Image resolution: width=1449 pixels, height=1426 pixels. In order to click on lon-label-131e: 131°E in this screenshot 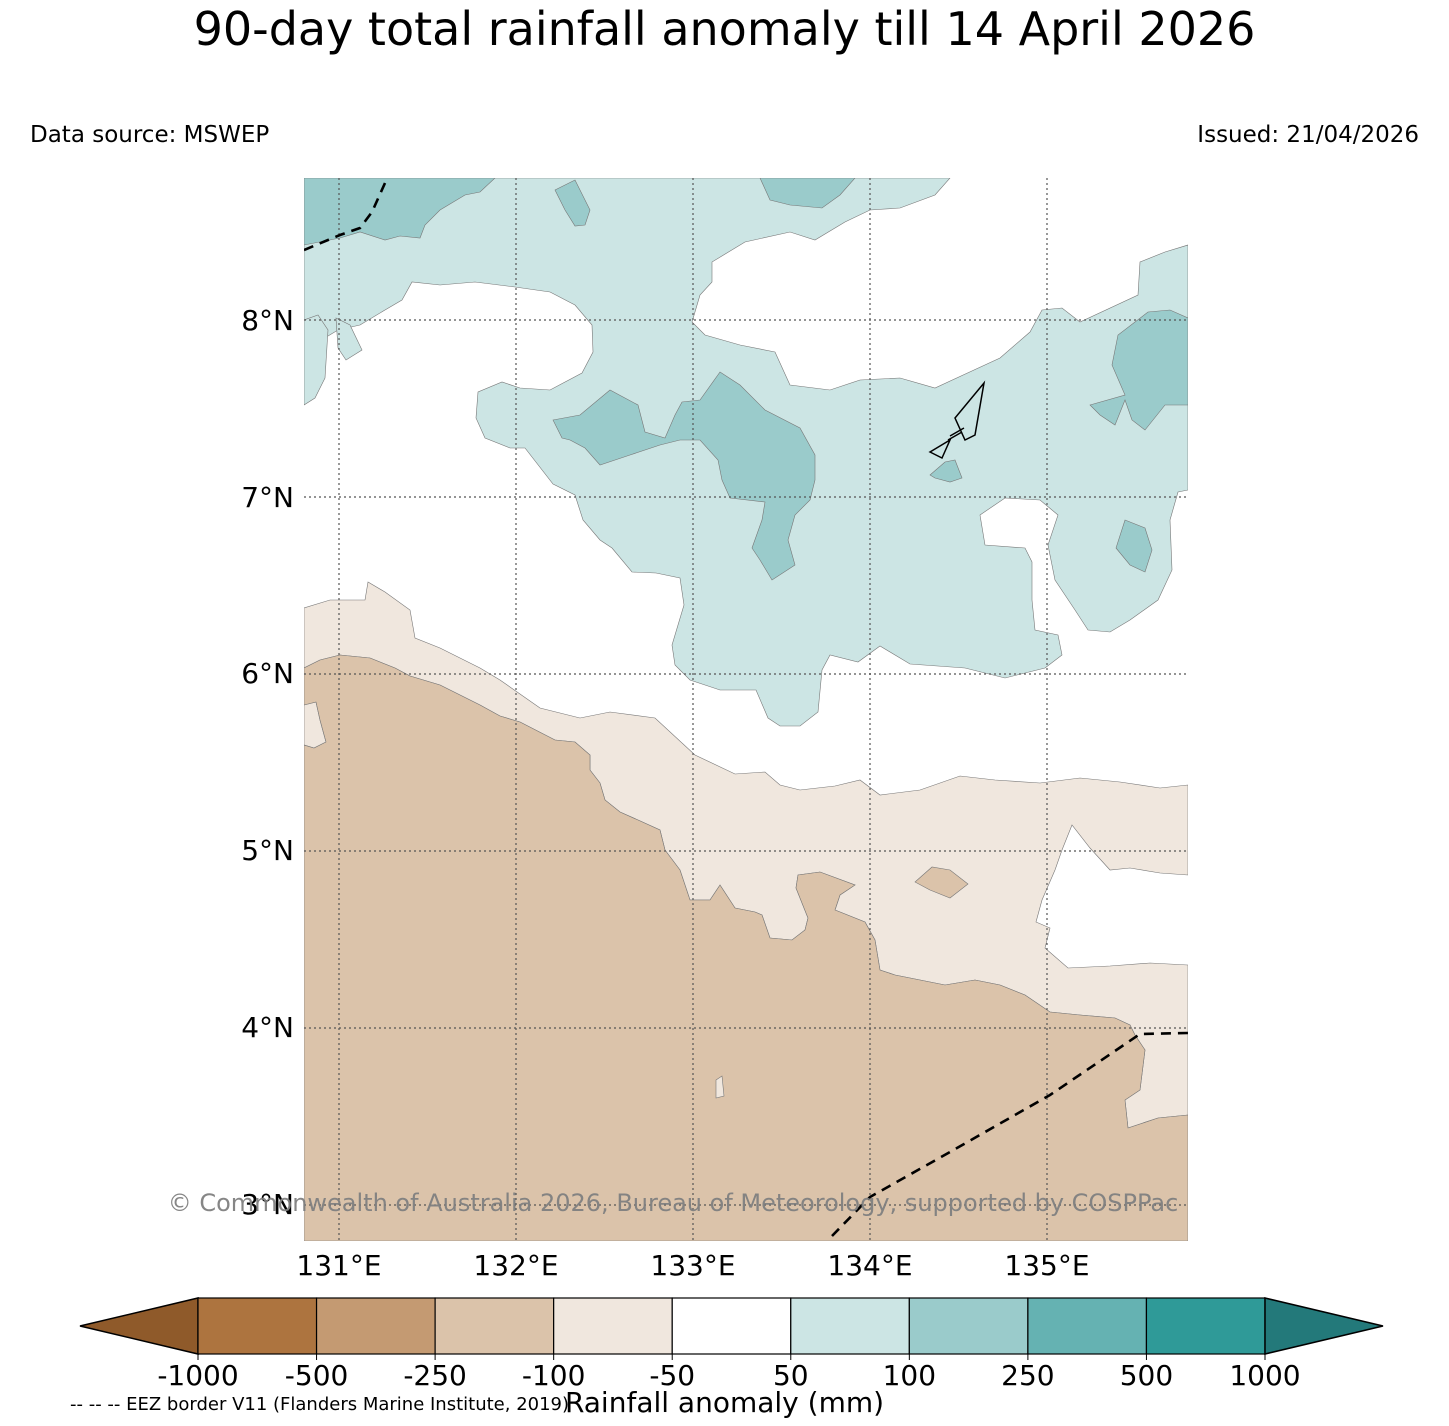, I will do `click(338, 1265)`.